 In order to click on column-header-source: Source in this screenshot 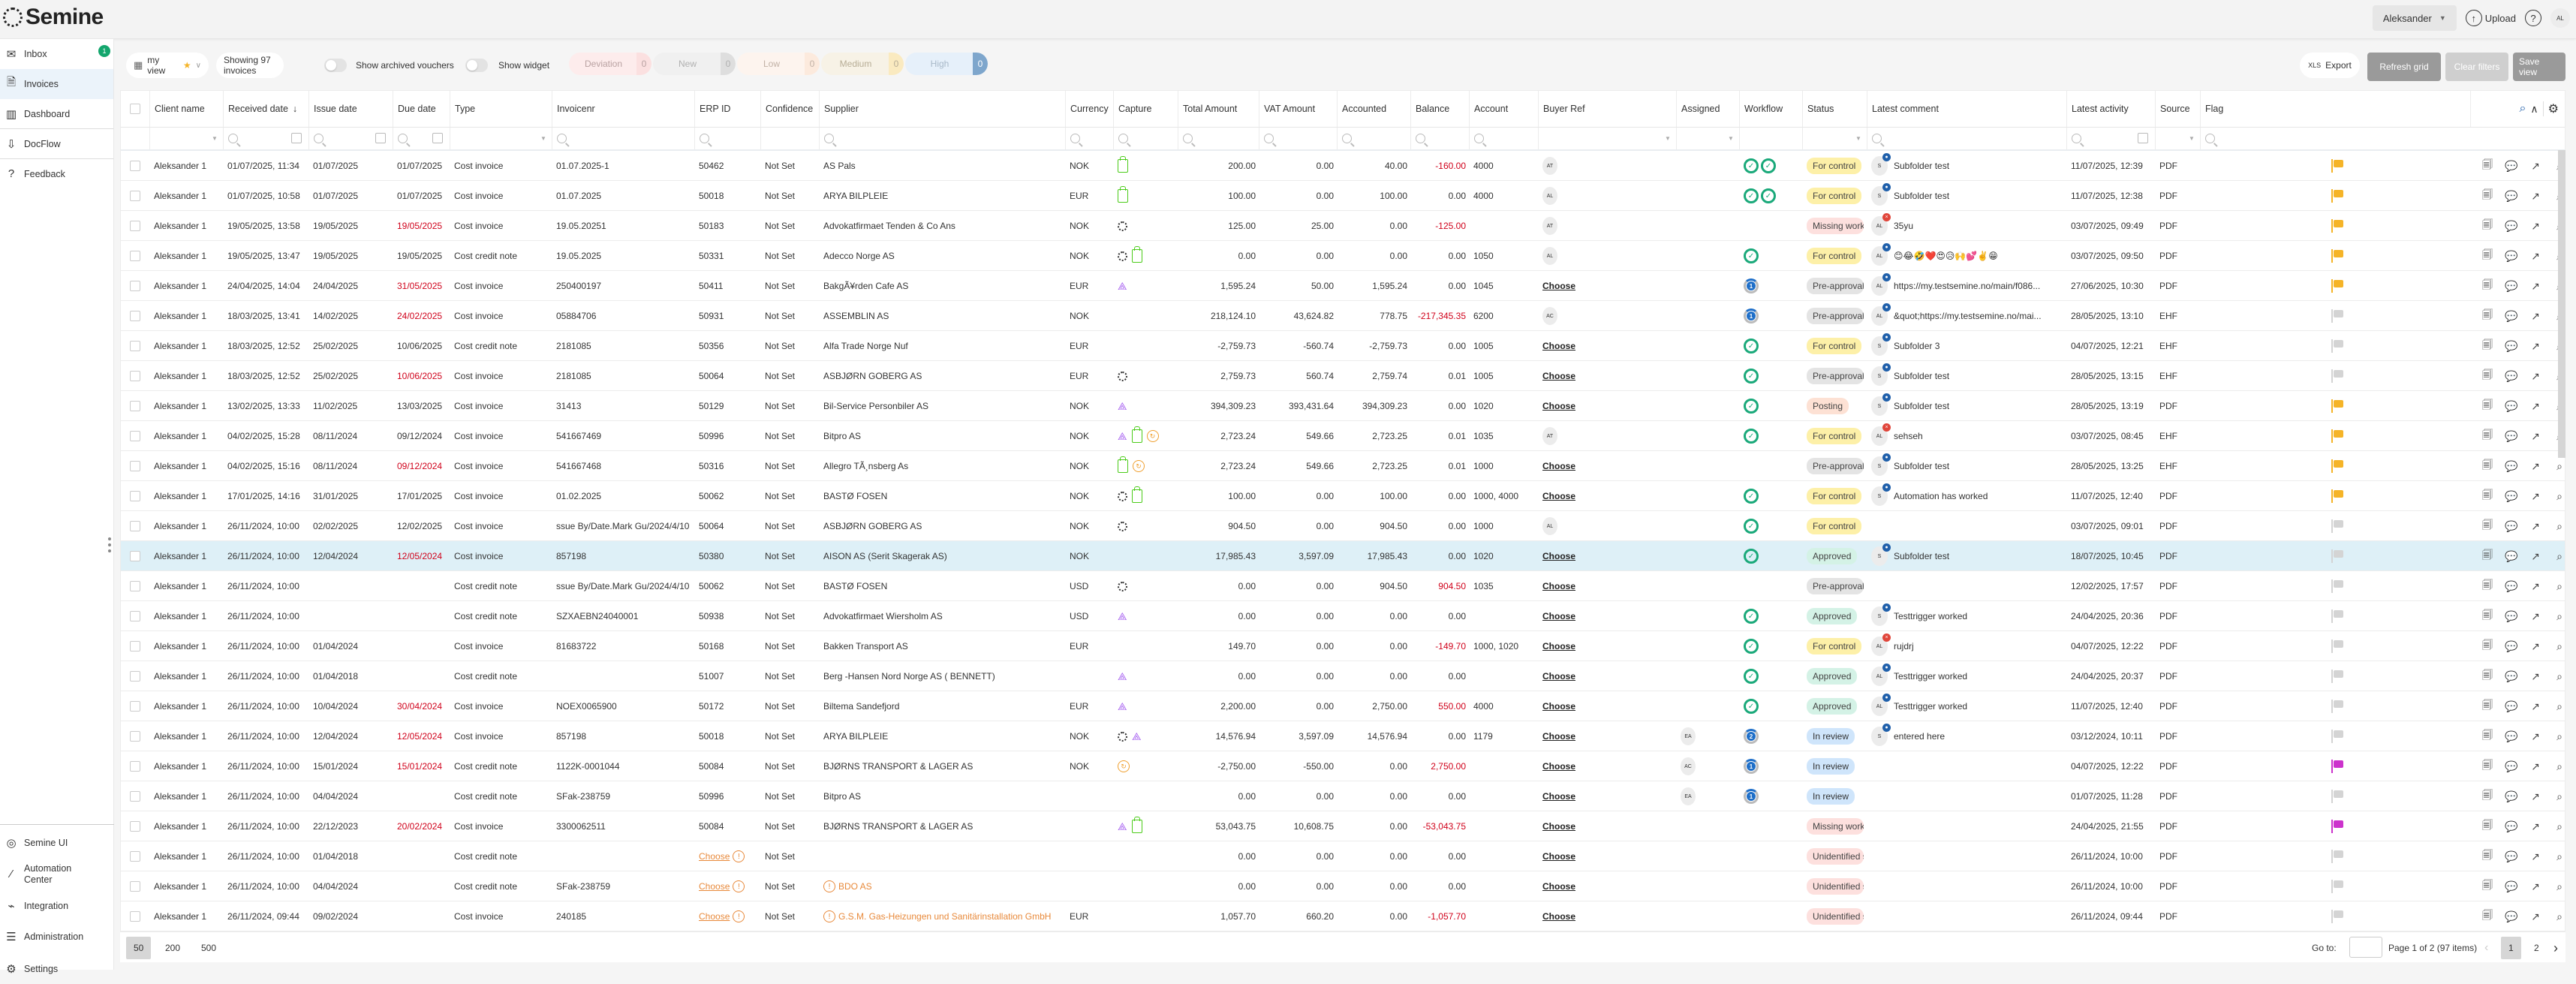, I will do `click(2177, 109)`.